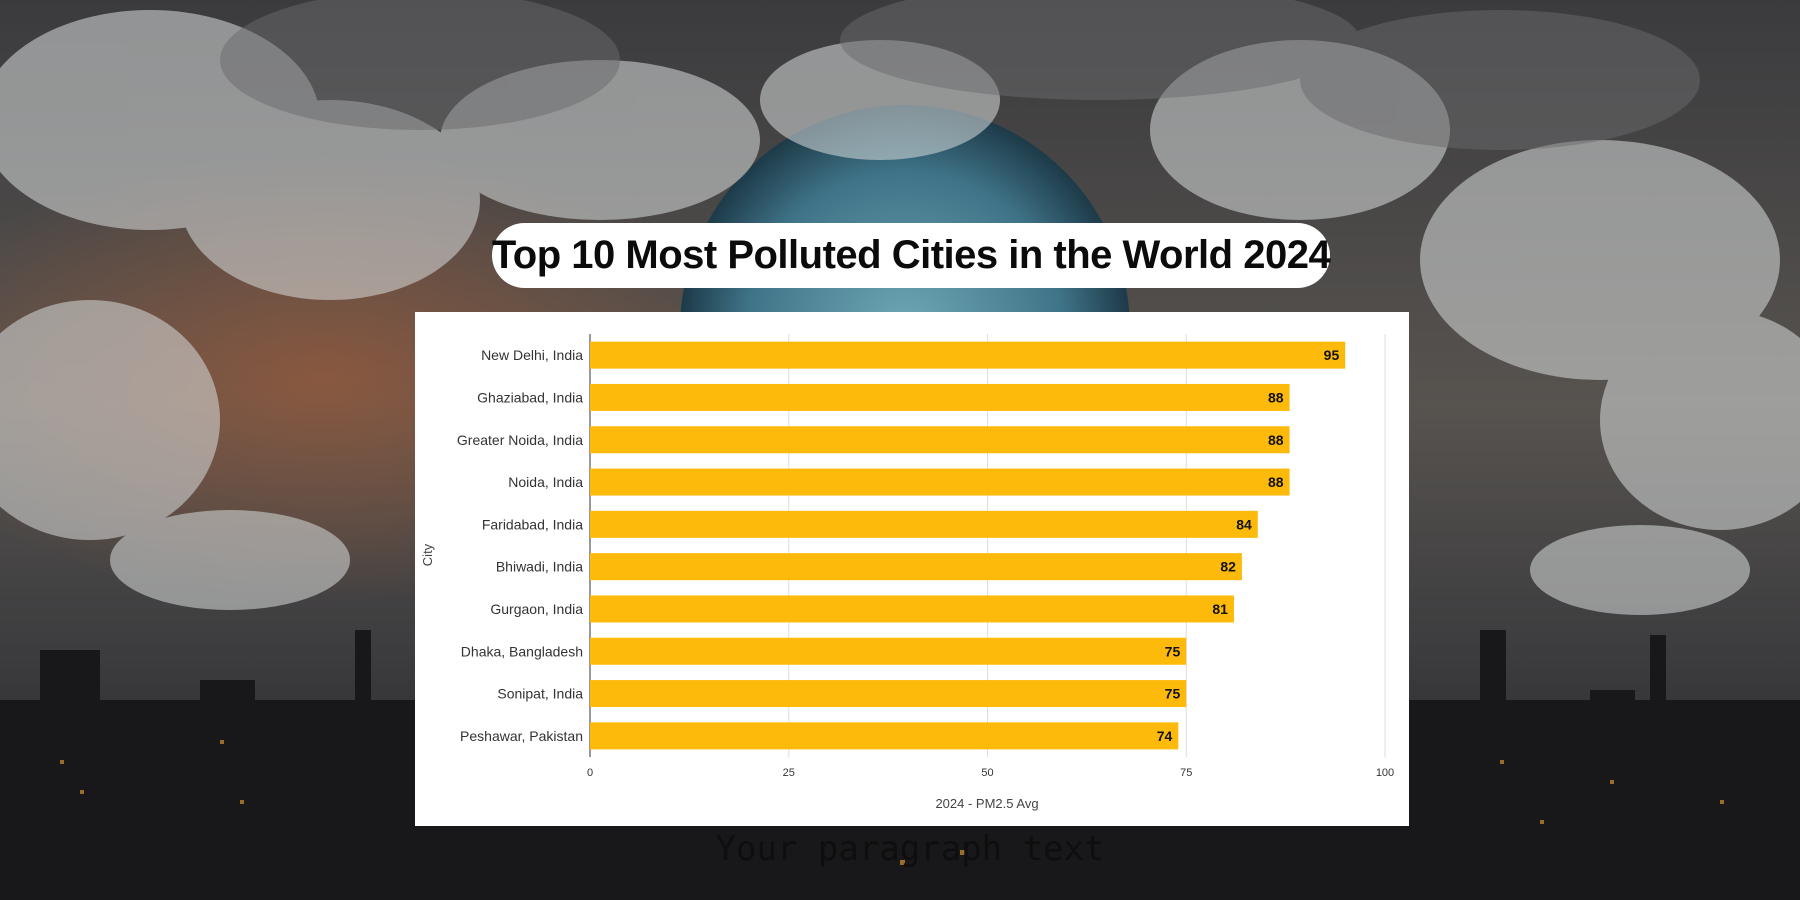 This screenshot has height=900, width=1800. I want to click on y-category-label: Ghaziabad, India, so click(530, 397).